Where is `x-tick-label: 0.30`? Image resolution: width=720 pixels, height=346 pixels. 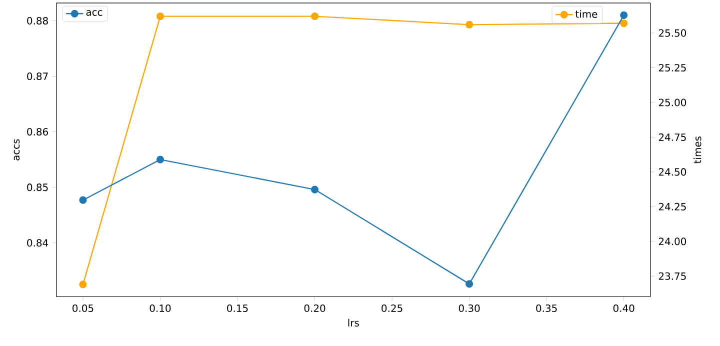 x-tick-label: 0.30 is located at coordinates (469, 308).